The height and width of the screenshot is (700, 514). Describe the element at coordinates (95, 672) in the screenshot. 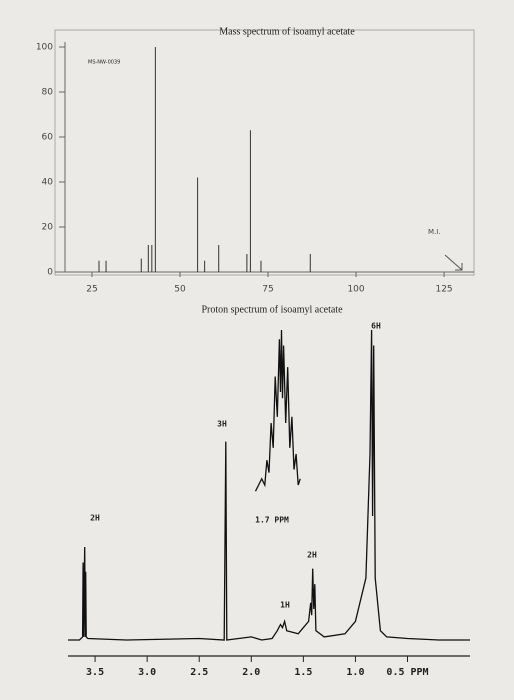

I see `x-tick-label: 3.5` at that location.